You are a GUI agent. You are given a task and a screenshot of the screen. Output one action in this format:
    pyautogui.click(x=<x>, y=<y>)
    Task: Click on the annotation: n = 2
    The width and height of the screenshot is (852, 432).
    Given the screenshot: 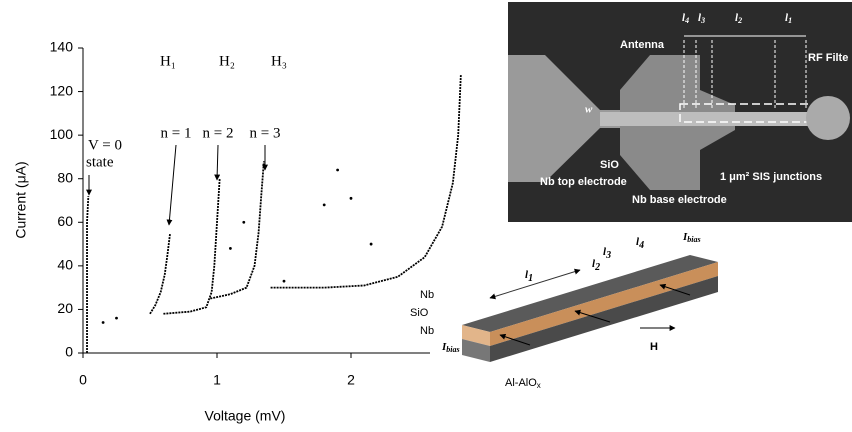 What is the action you would take?
    pyautogui.click(x=218, y=133)
    